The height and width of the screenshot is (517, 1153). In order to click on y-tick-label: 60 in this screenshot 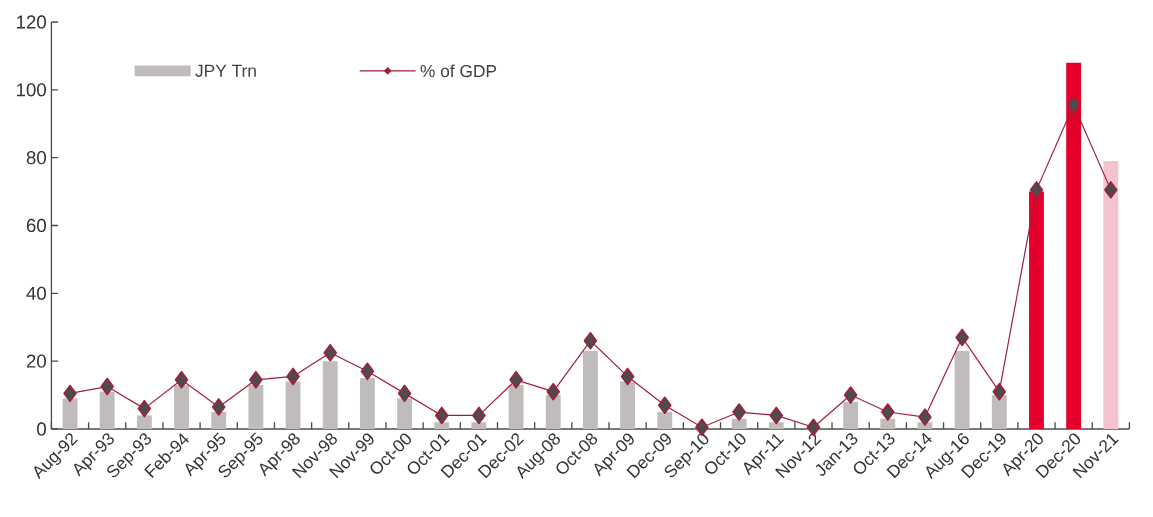, I will do `click(36, 225)`.